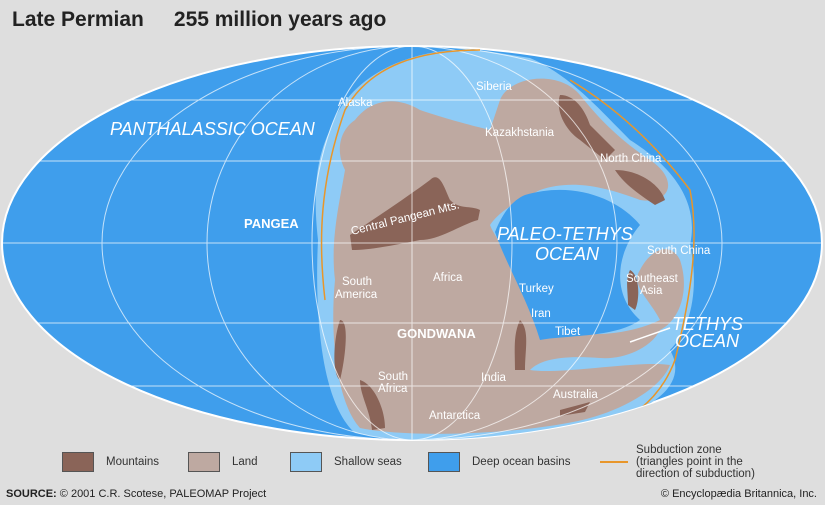 Image resolution: width=825 pixels, height=505 pixels. What do you see at coordinates (368, 462) in the screenshot?
I see `legend-label: Shallow seas` at bounding box center [368, 462].